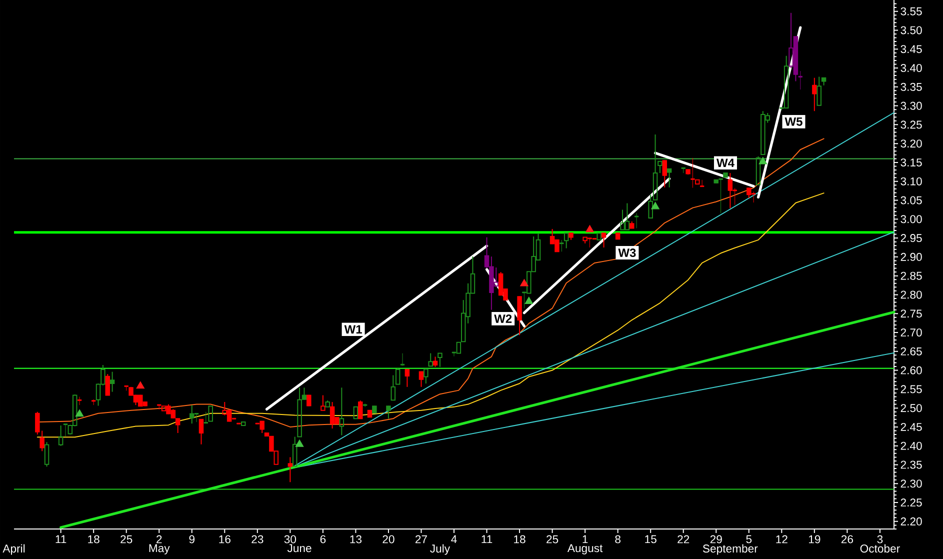 The height and width of the screenshot is (559, 943). What do you see at coordinates (725, 162) in the screenshot?
I see `annotation: W4` at bounding box center [725, 162].